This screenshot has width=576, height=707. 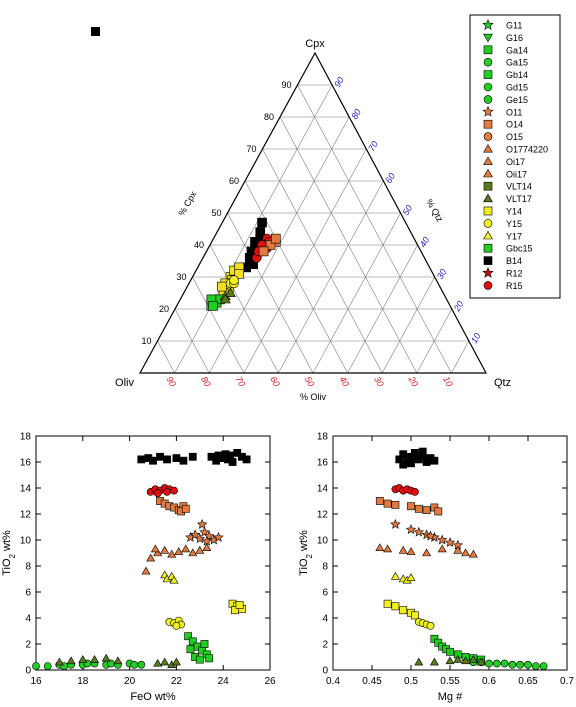 What do you see at coordinates (28, 645) in the screenshot?
I see `y-tick-label: 2` at bounding box center [28, 645].